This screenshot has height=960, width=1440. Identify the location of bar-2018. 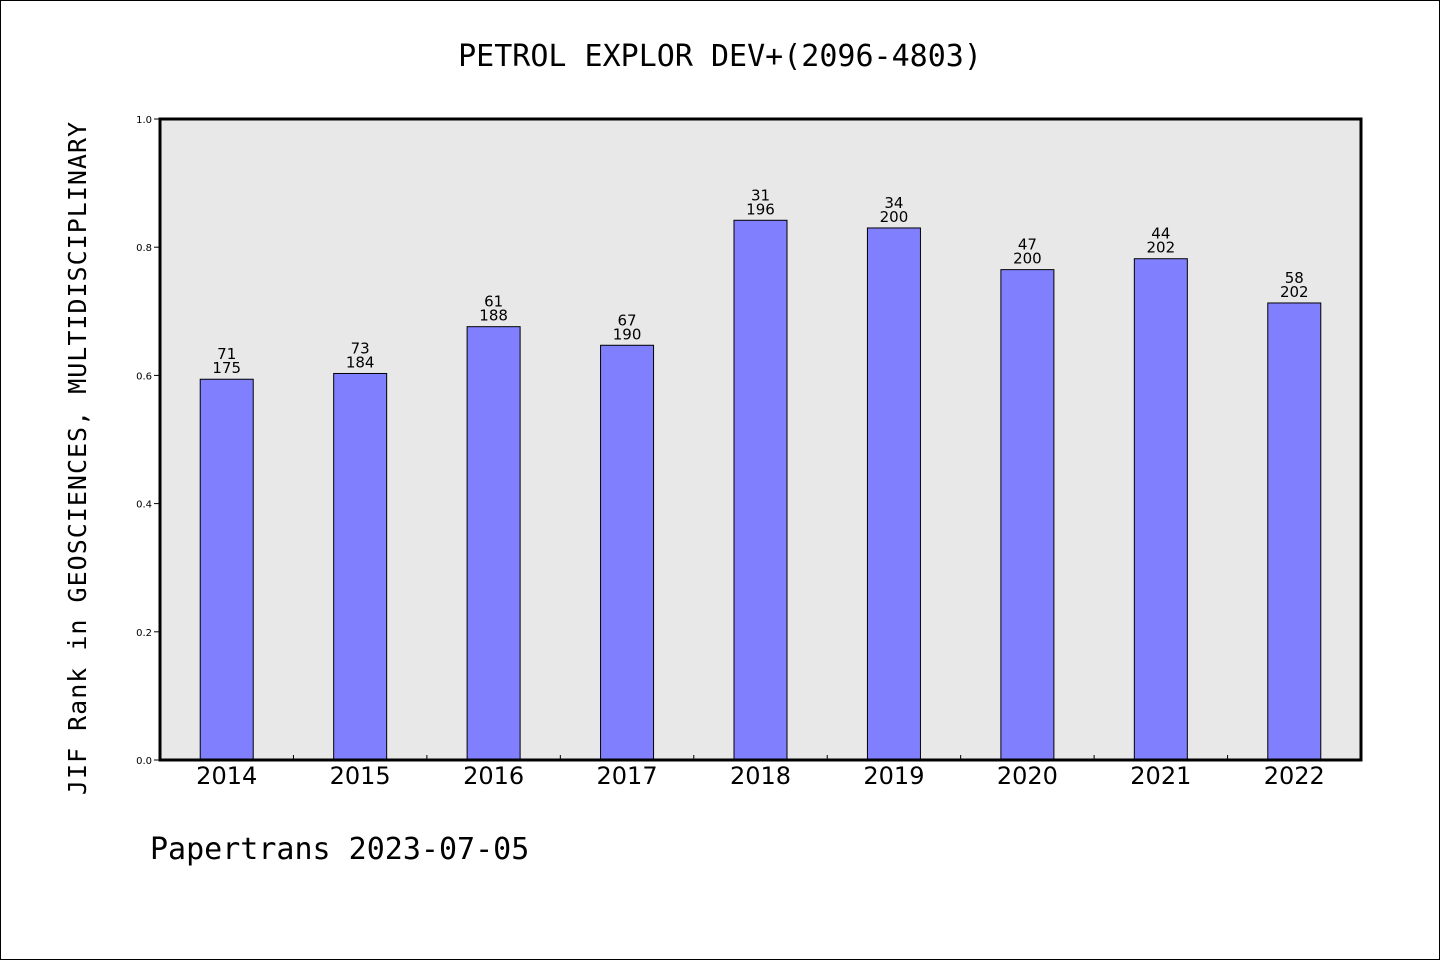
(760, 490).